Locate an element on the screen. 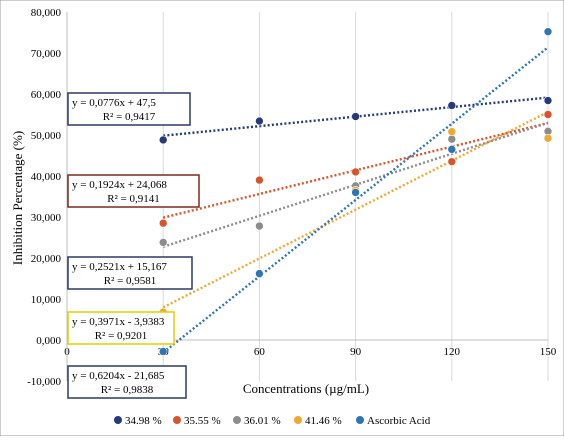 The height and width of the screenshot is (441, 564). trendline-equation: y = 0,0776x + 47,5 is located at coordinates (114, 103).